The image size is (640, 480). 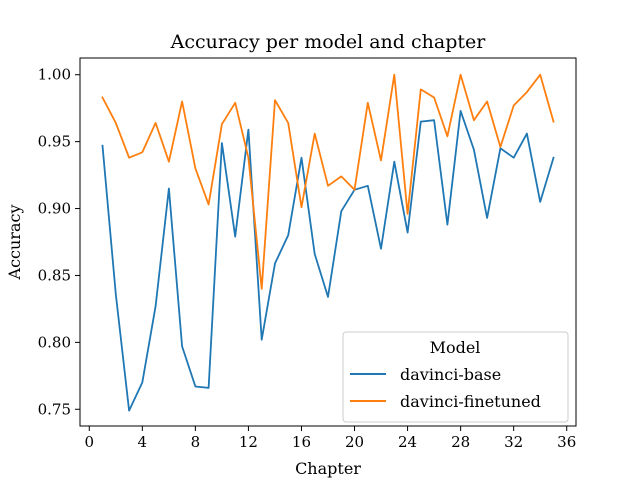 I want to click on y-axis: 0.75 0.80 0.85 0.90 0.95 1.00, so click(x=59, y=242).